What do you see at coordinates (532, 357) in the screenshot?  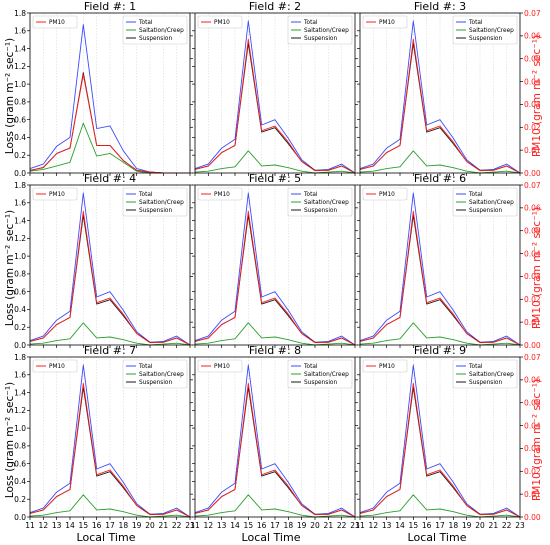 I see `right-tick-label: 0.07` at bounding box center [532, 357].